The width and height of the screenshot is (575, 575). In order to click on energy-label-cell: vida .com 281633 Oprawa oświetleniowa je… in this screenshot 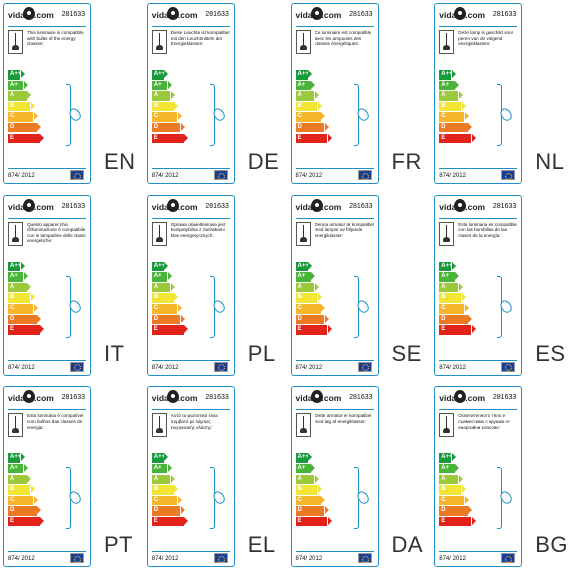, I will do `click(215, 287)`.